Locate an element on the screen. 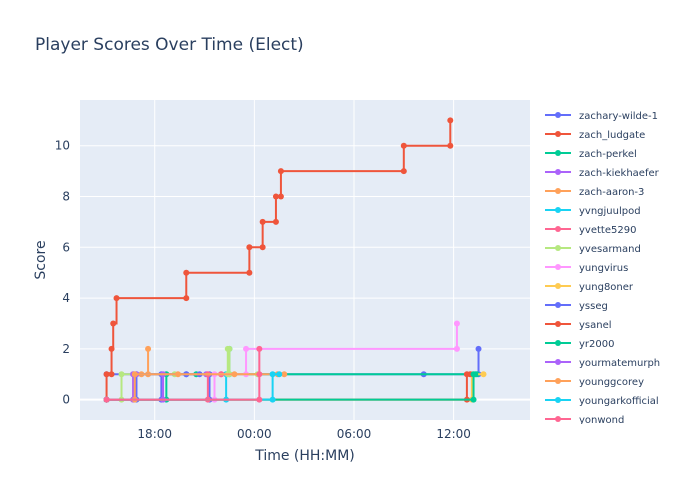 This screenshot has height=504, width=700. legend-label: zach-perkel is located at coordinates (608, 154).